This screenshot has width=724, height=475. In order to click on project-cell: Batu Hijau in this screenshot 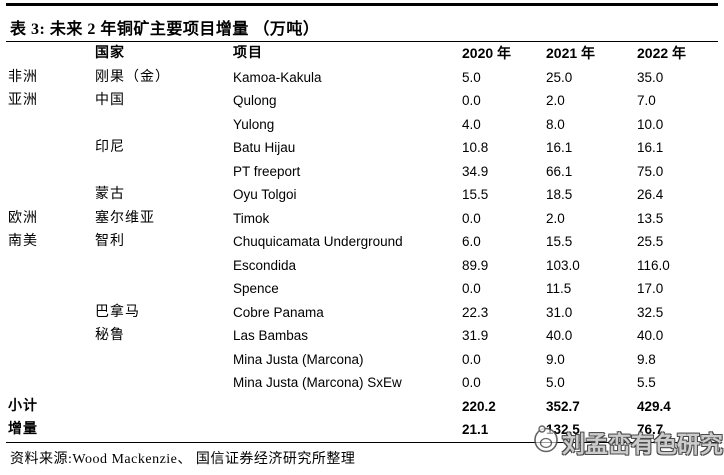, I will do `click(264, 147)`.